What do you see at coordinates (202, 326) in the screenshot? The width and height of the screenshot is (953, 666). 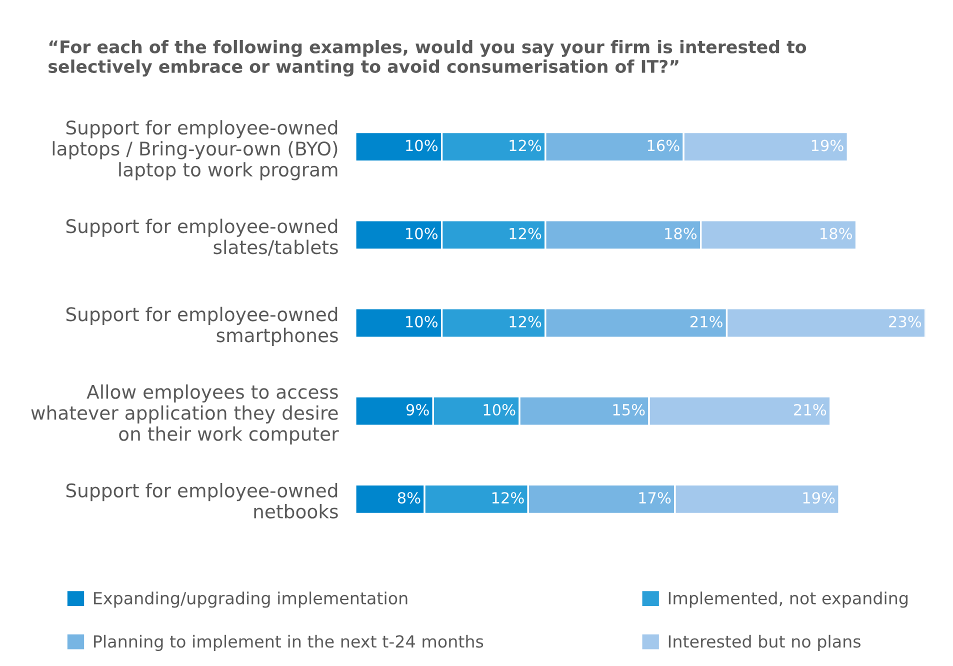 I see `y-tick-label: Support for employee-owned smartphones` at bounding box center [202, 326].